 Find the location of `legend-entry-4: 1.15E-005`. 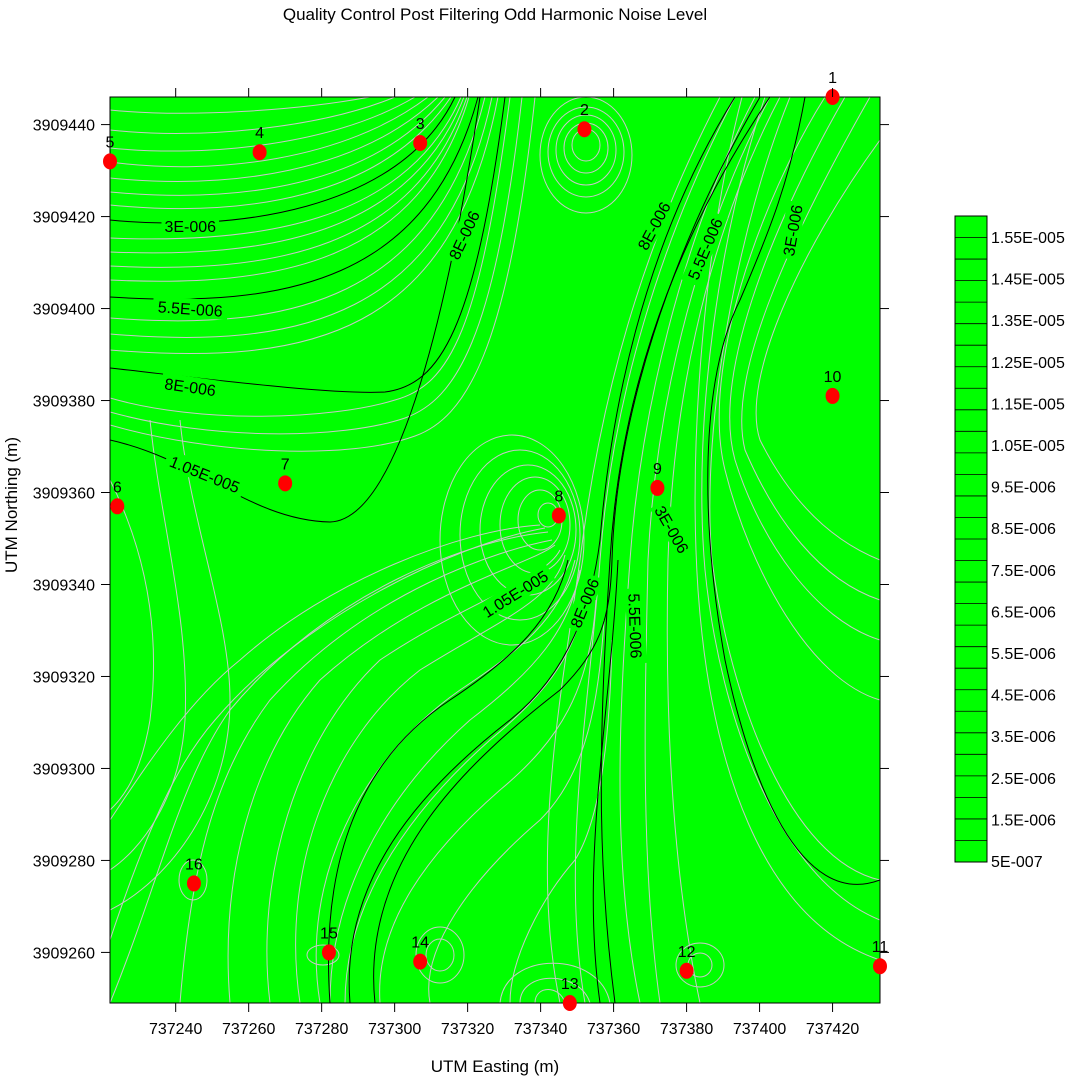

legend-entry-4: 1.15E-005 is located at coordinates (1028, 404).